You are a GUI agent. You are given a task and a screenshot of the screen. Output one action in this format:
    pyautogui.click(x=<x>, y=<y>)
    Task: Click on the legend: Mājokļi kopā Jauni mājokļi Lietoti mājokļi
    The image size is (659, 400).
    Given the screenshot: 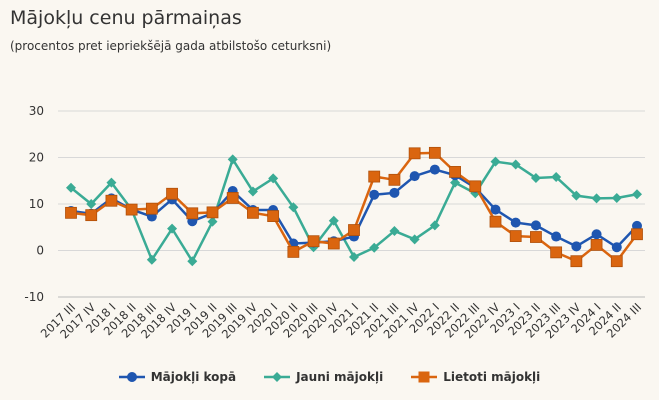 What is the action you would take?
    pyautogui.click(x=329, y=377)
    